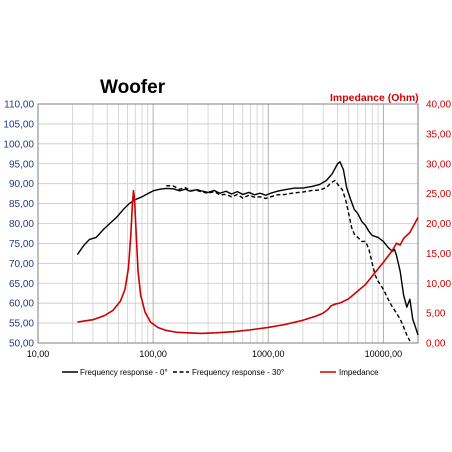 Image resolution: width=452 pixels, height=452 pixels. I want to click on y2-tick-label: 0,00, so click(436, 344).